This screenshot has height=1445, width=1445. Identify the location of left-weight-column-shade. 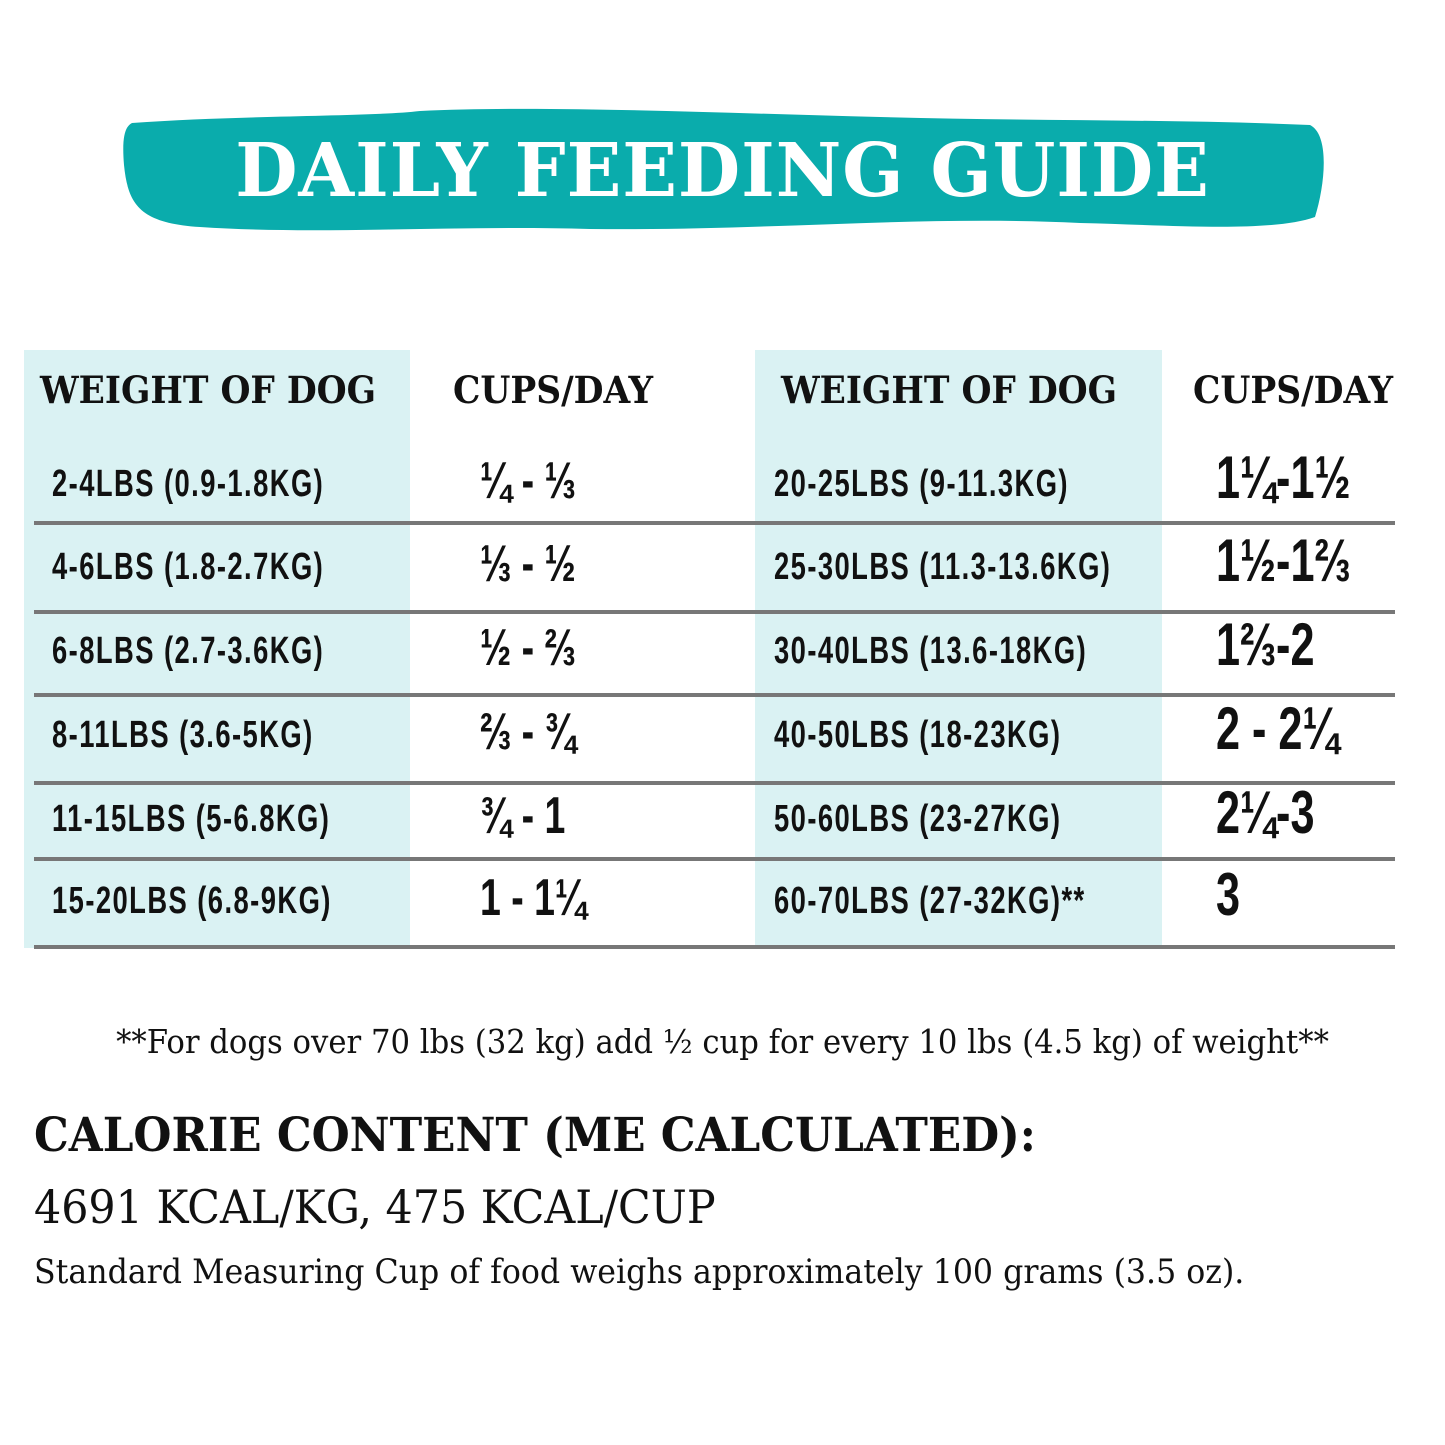
(217, 649).